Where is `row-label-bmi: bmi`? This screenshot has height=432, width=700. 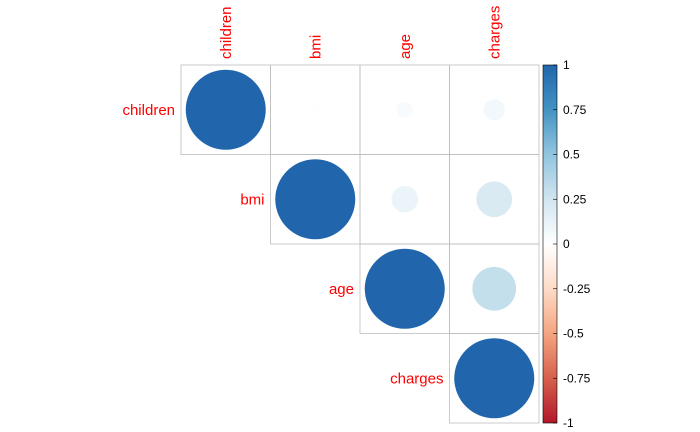 row-label-bmi: bmi is located at coordinates (252, 199).